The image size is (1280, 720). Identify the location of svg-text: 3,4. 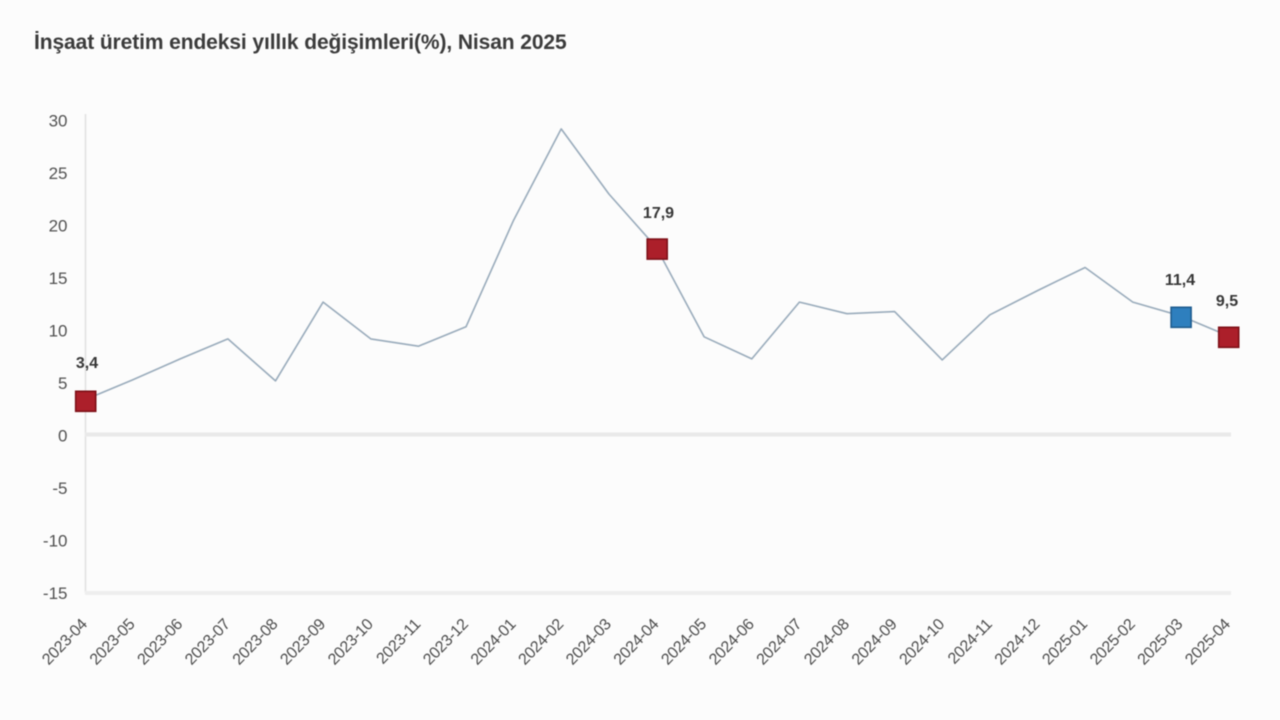
(87, 363).